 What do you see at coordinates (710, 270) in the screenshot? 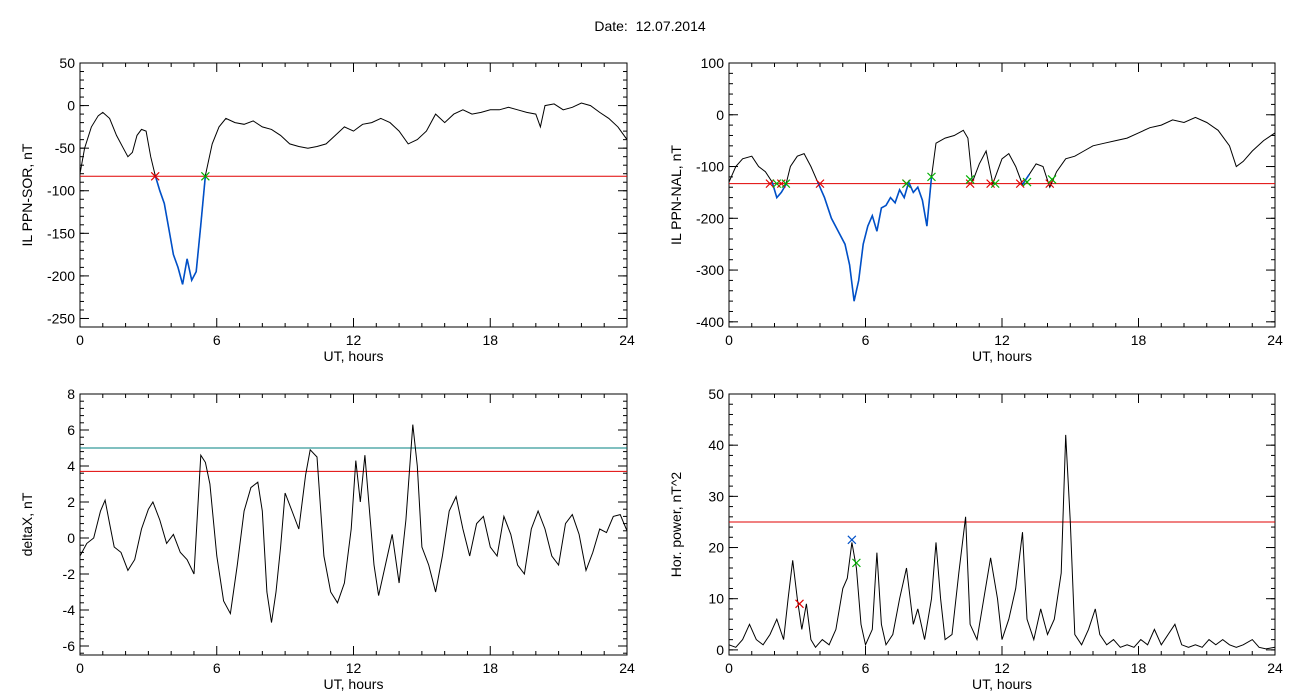
I see `y-tick-label: -300` at bounding box center [710, 270].